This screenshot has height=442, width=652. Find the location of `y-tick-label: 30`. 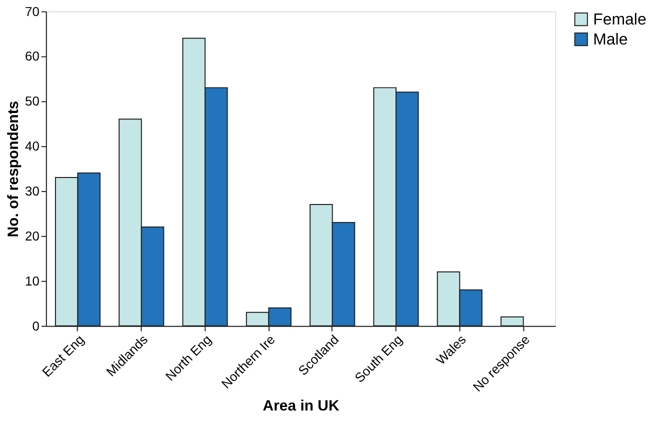

y-tick-label: 30 is located at coordinates (32, 191).